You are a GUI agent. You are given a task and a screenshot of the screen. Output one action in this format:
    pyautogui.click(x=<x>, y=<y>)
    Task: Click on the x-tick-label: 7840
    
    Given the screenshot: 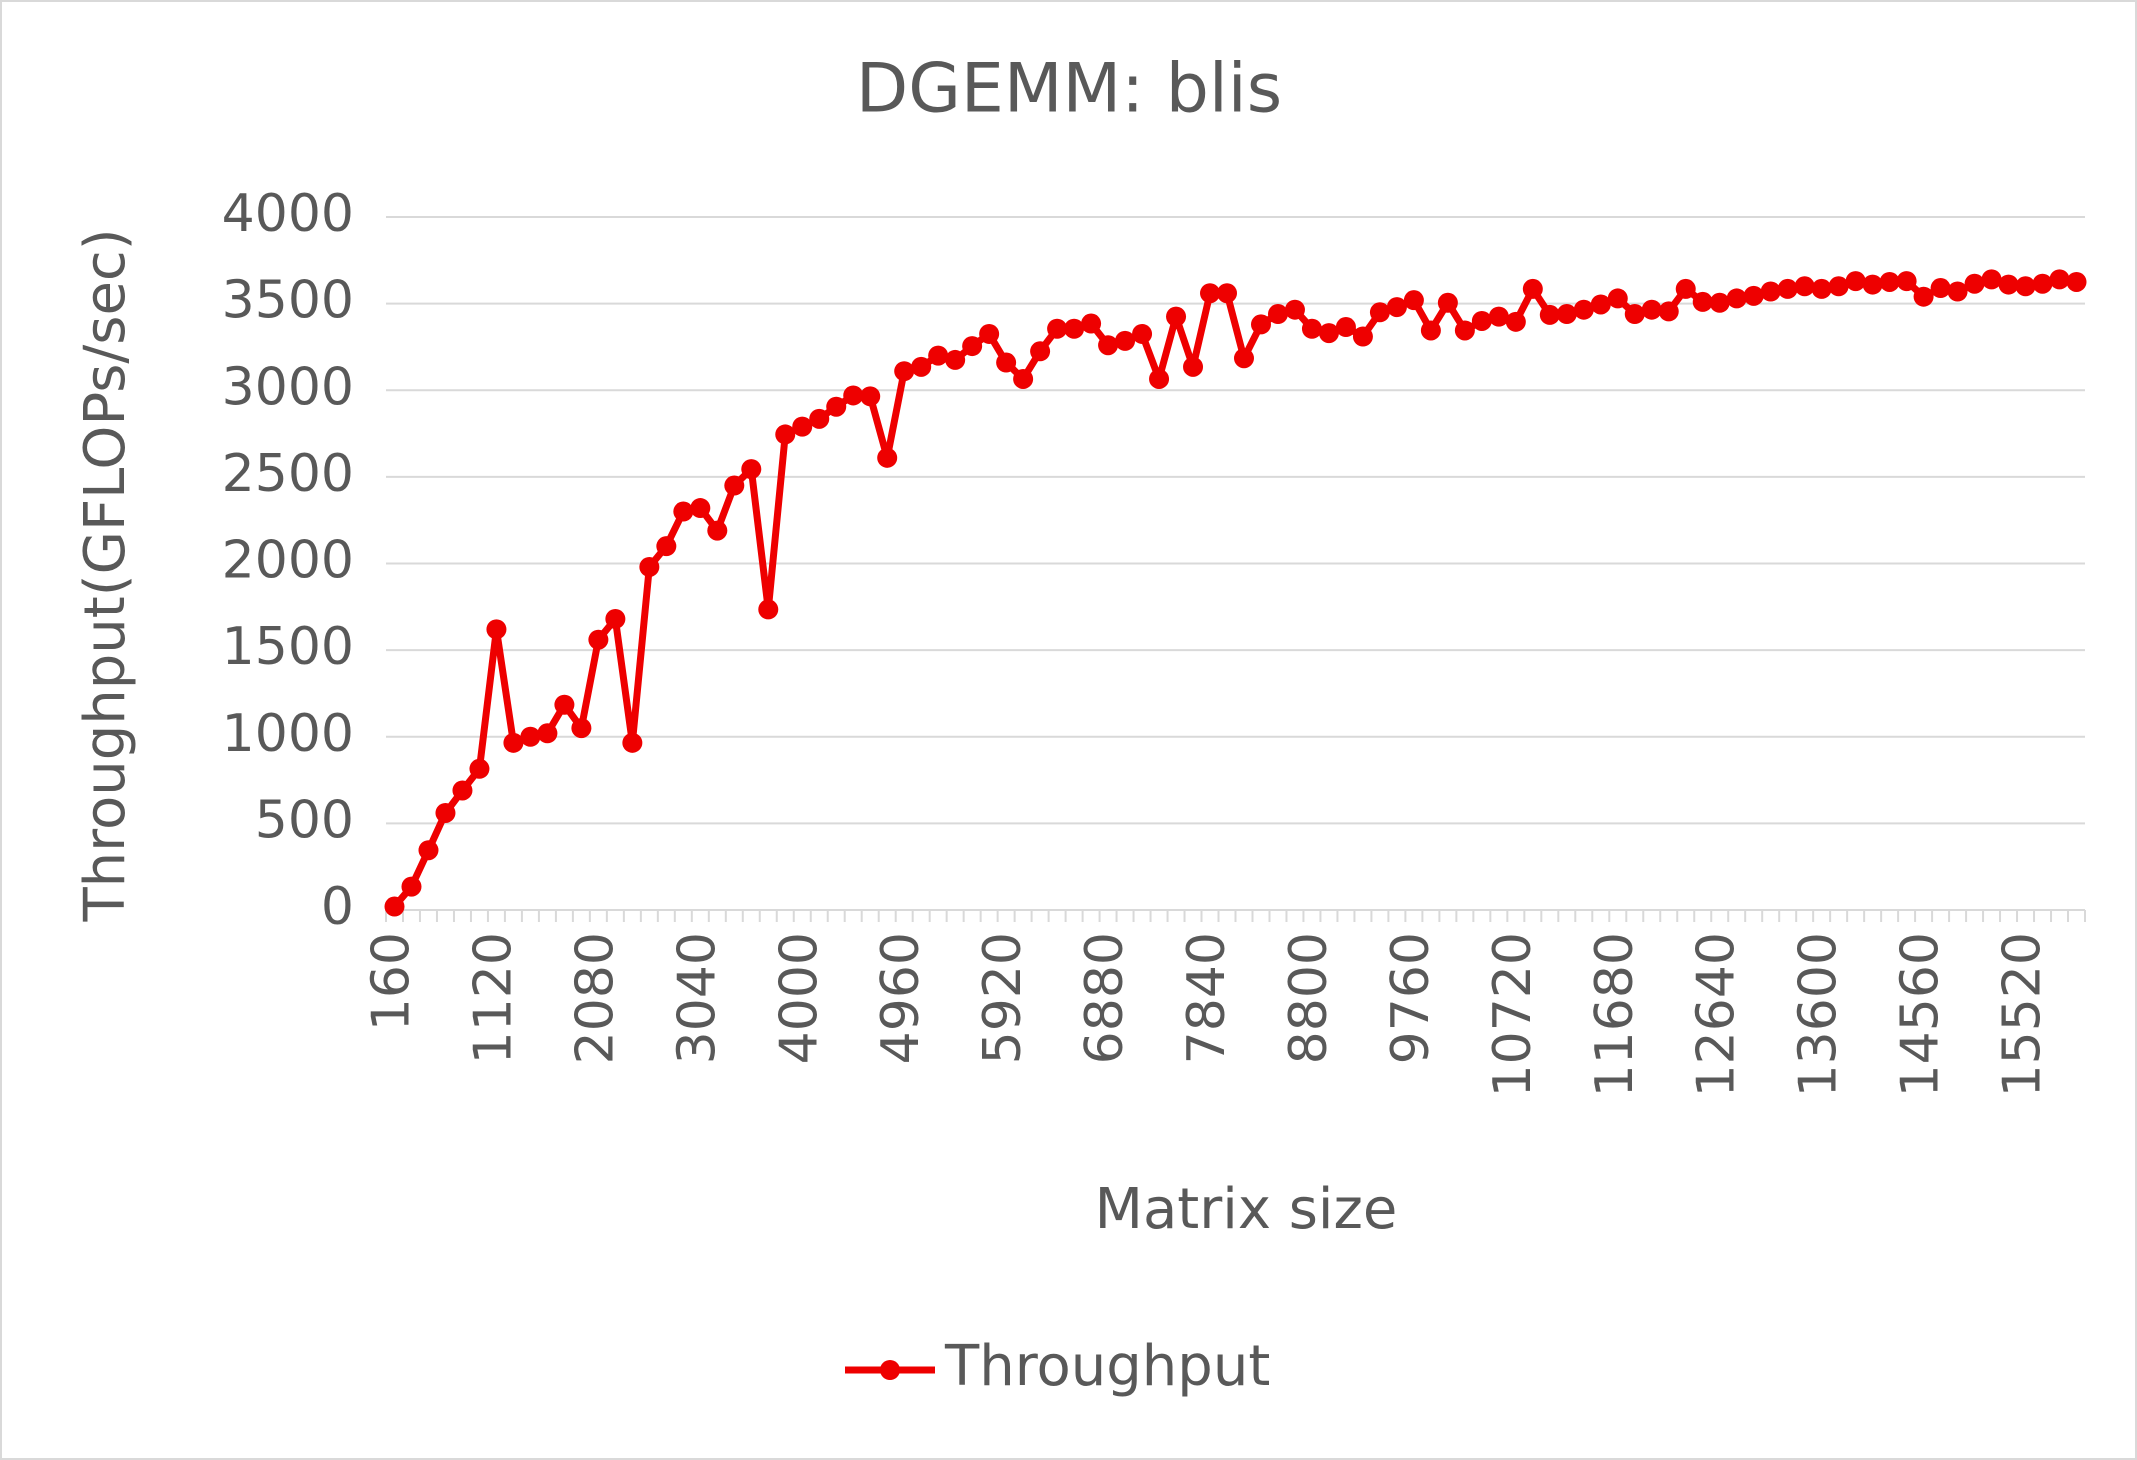 What is the action you would take?
    pyautogui.click(x=1207, y=998)
    